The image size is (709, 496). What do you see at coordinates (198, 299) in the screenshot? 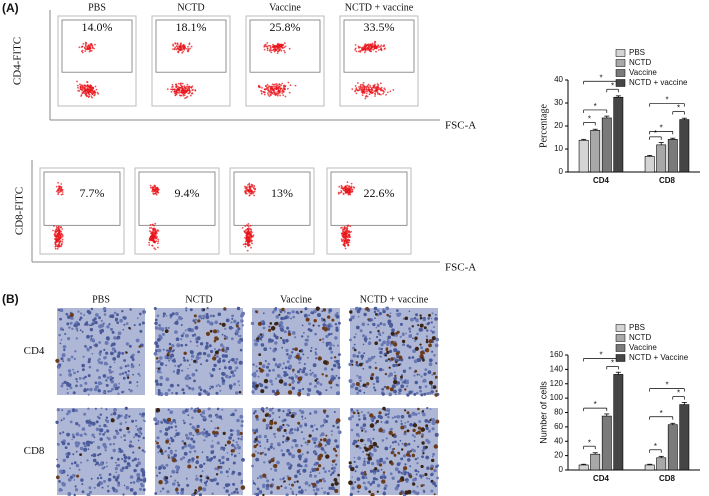
I see `column-label: NCTD` at bounding box center [198, 299].